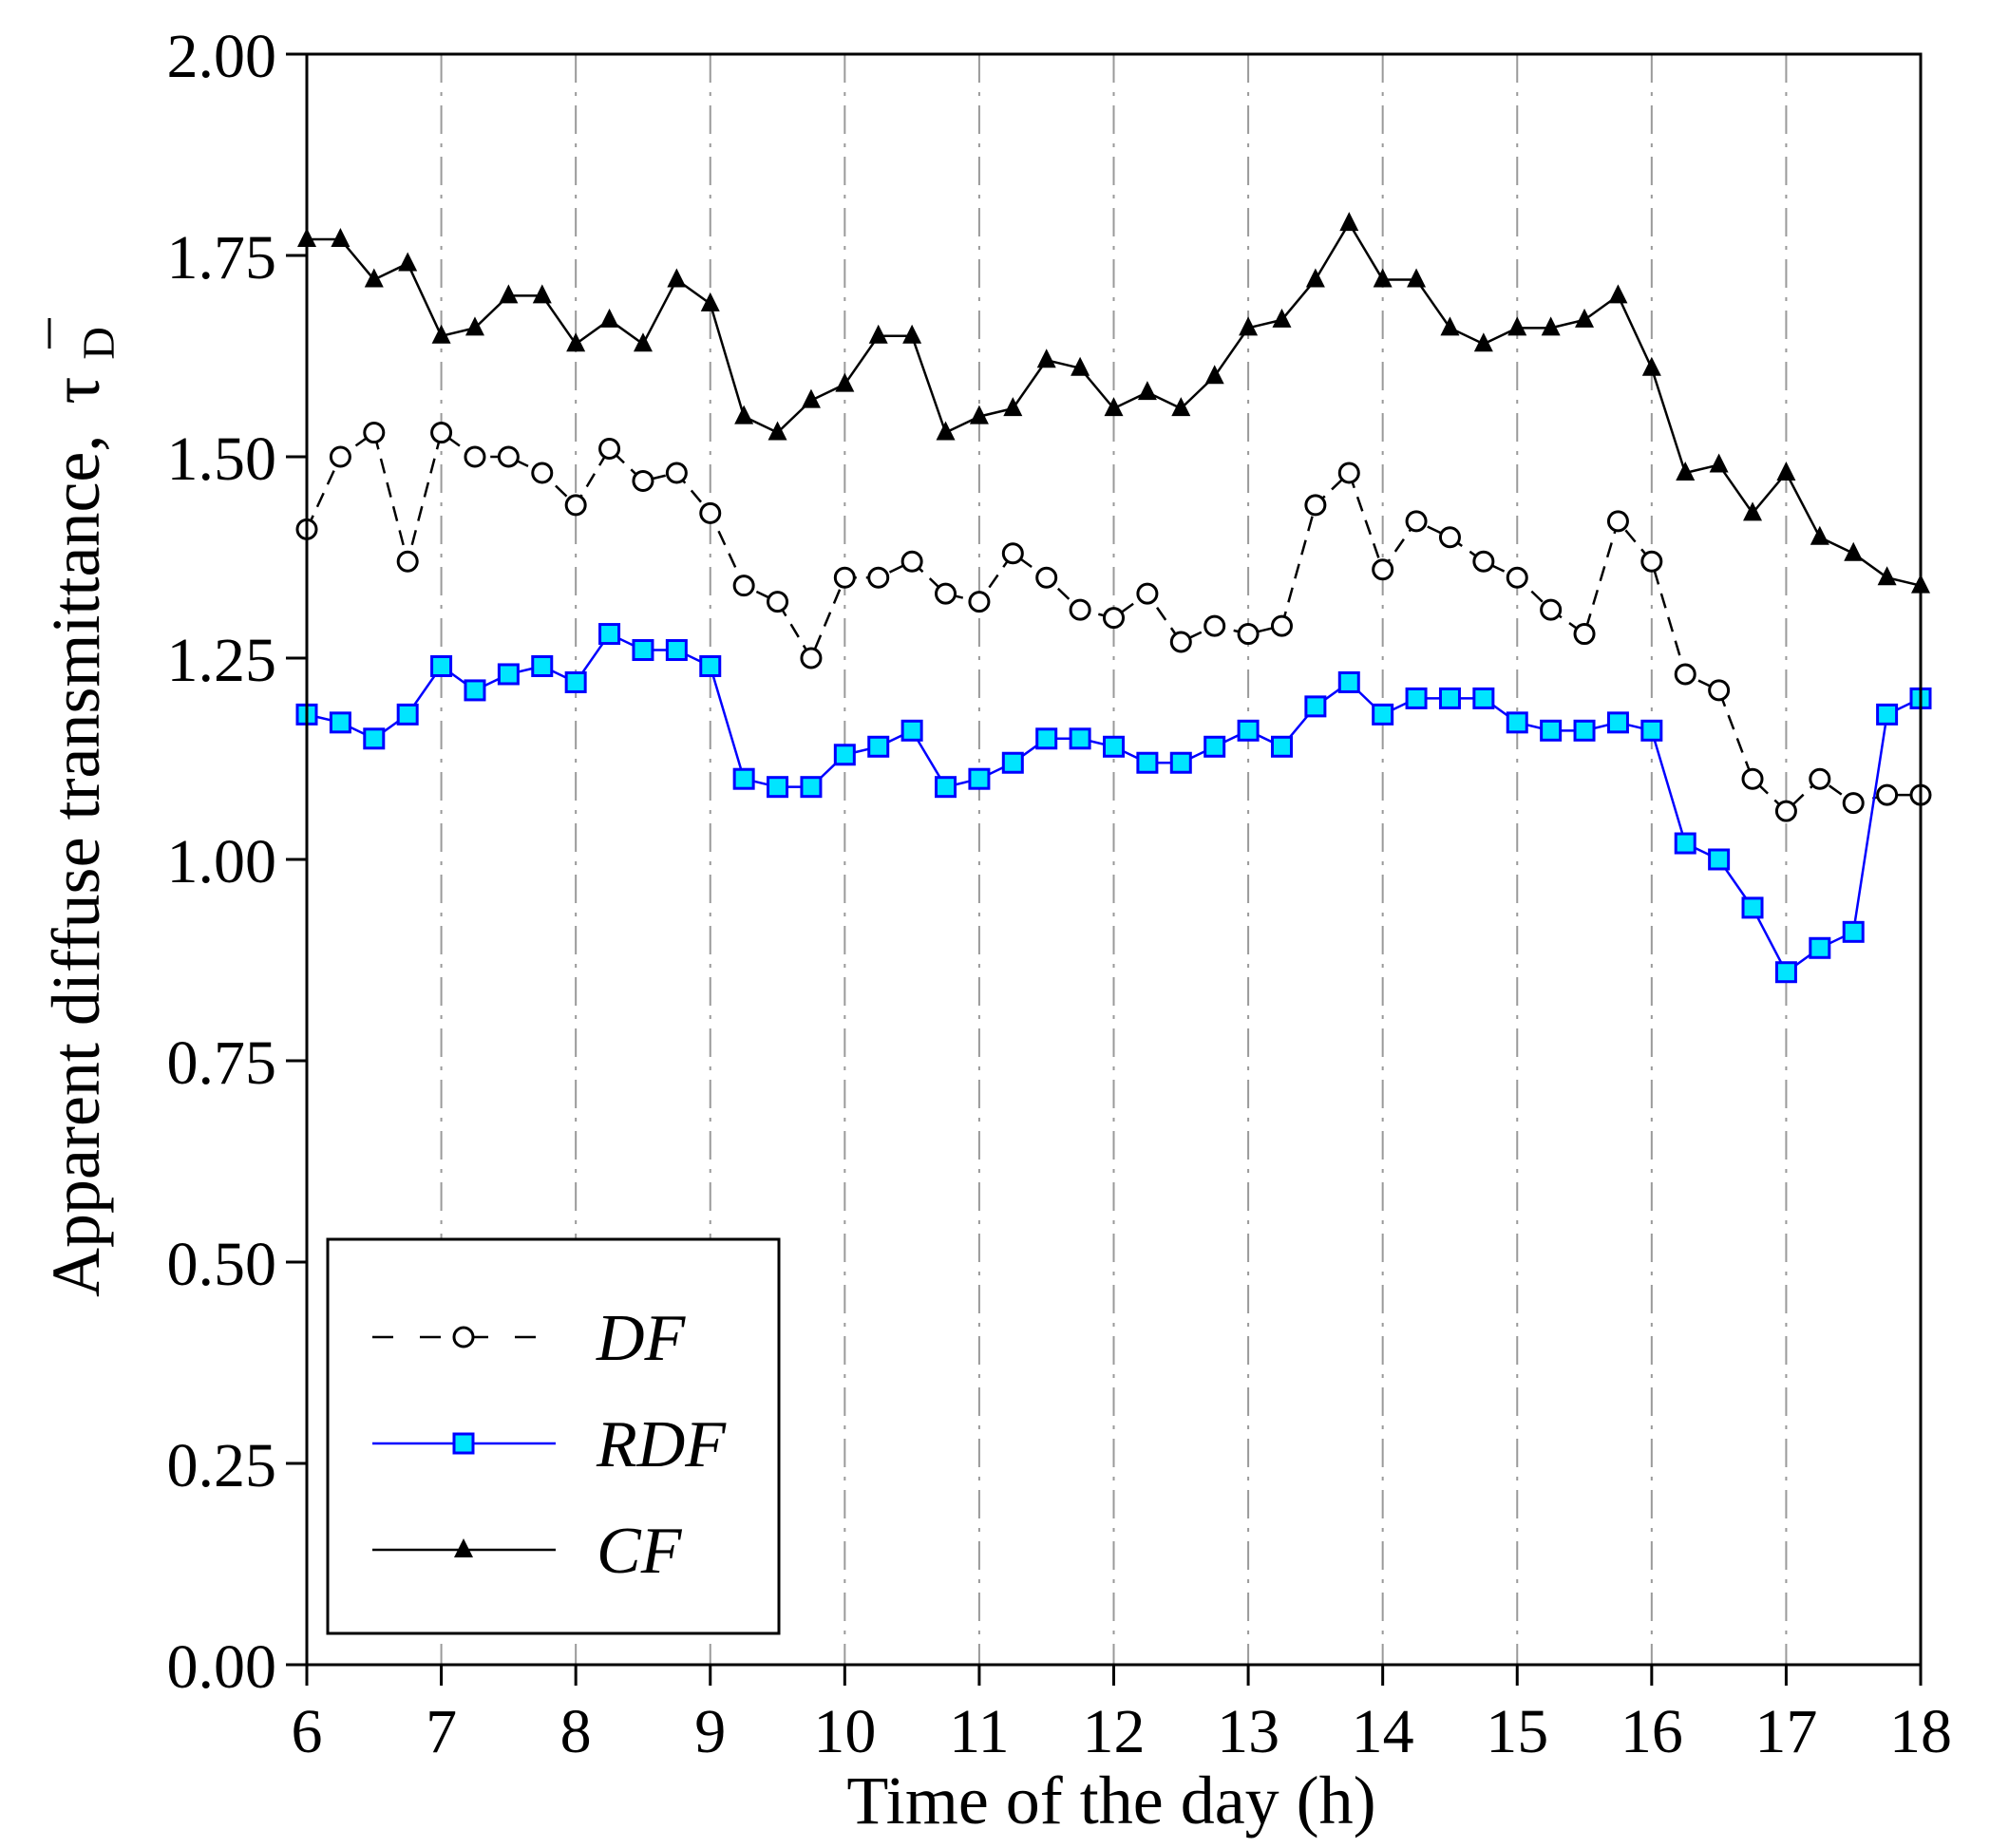  Describe the element at coordinates (1651, 1731) in the screenshot. I see `x-tick-label: 16` at that location.